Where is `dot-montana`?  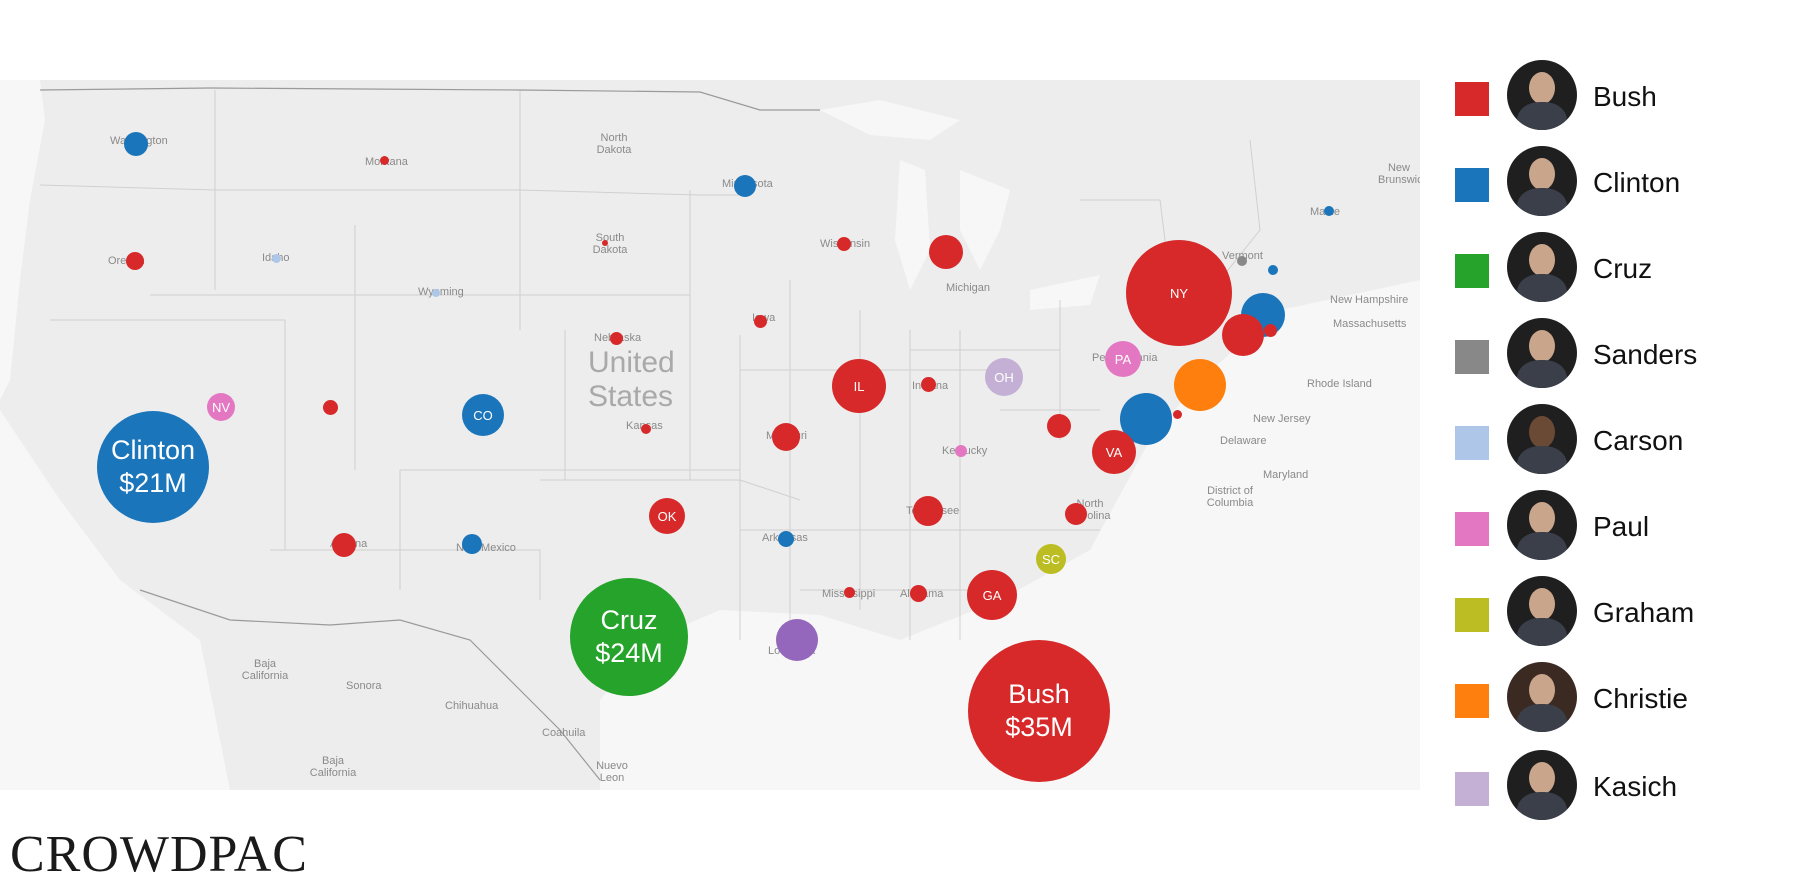 dot-montana is located at coordinates (384, 160).